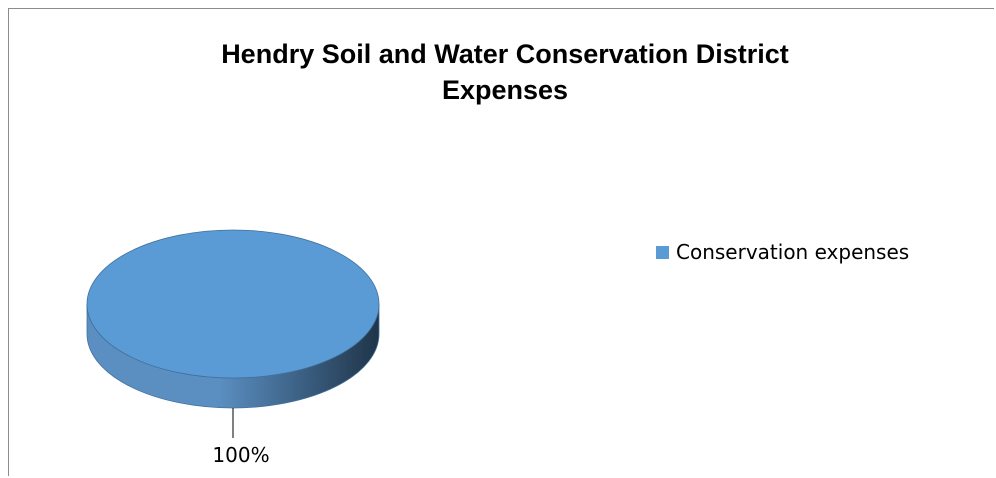 This screenshot has width=996, height=478. I want to click on legend-swatch-conservation-expenses, so click(662, 252).